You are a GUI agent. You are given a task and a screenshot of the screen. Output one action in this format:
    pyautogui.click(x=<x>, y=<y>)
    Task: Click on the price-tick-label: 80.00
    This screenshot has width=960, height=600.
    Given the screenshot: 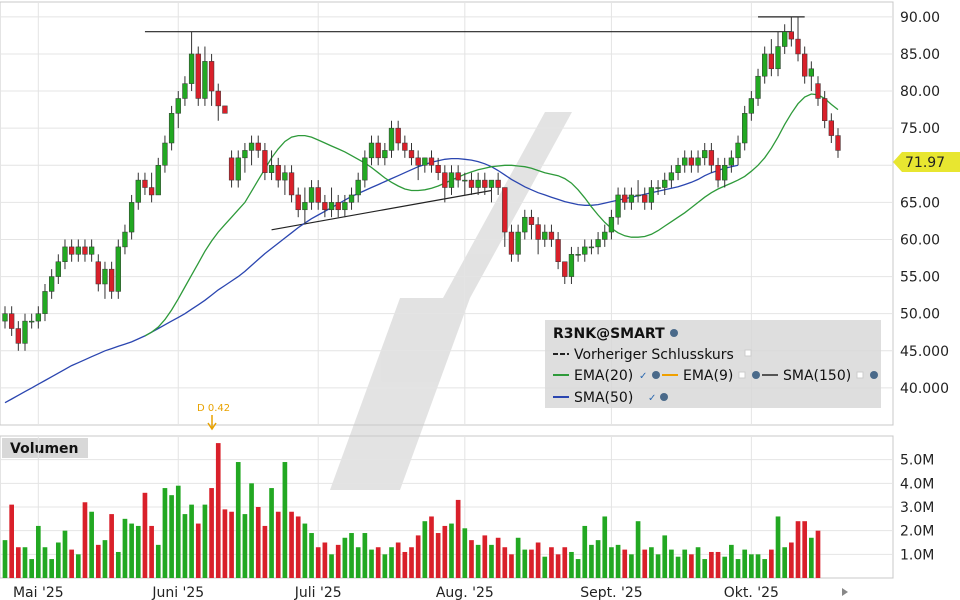 What is the action you would take?
    pyautogui.click(x=920, y=92)
    